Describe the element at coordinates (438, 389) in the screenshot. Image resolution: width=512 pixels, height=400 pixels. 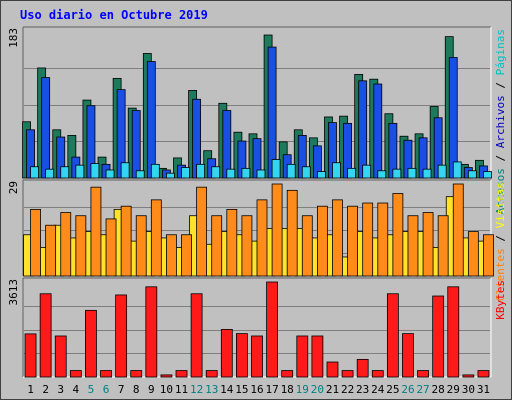
I see `x-tick-label: 28` at that location.